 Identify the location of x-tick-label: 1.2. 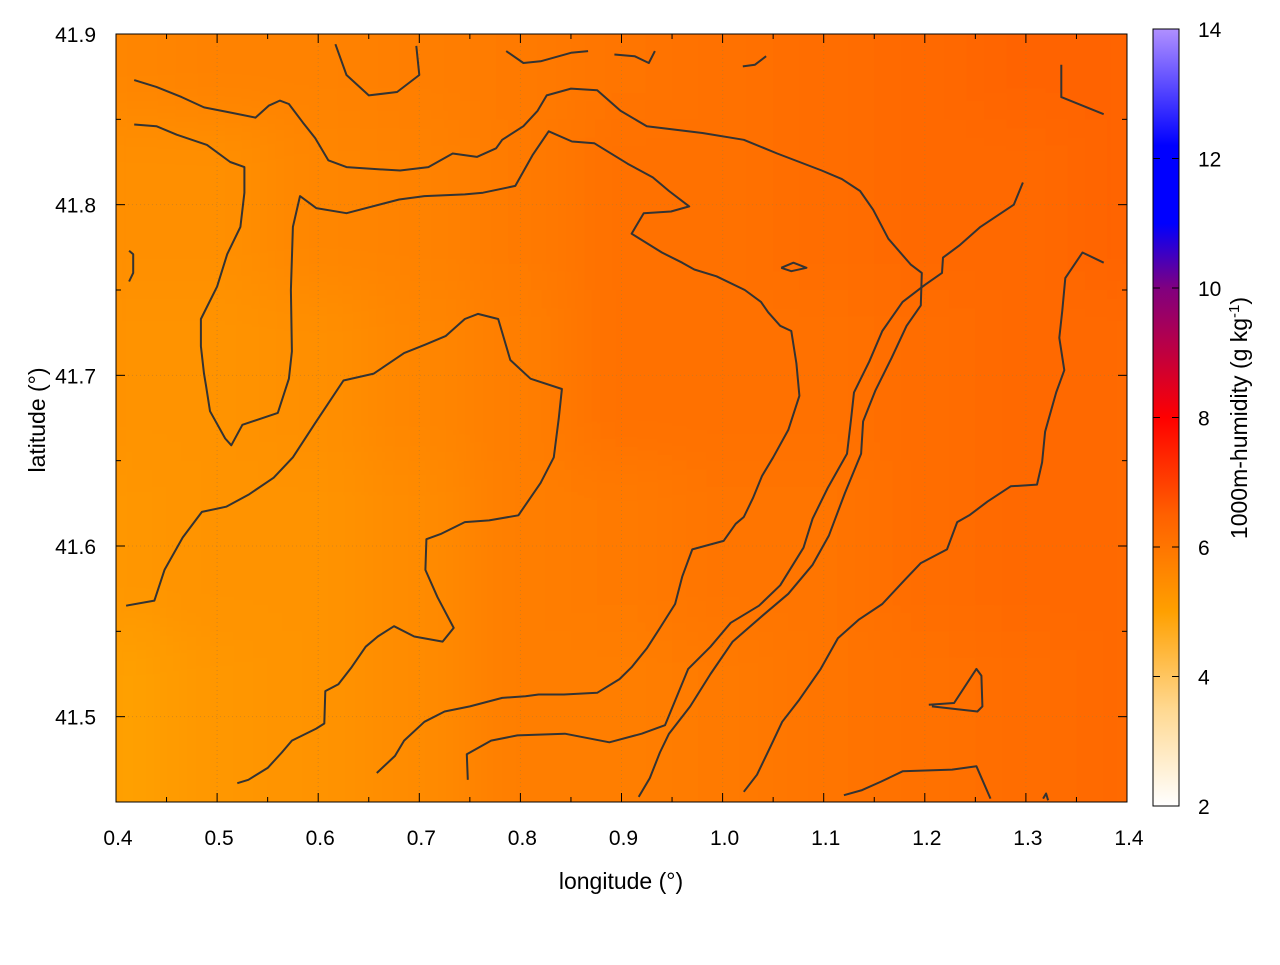
(926, 838).